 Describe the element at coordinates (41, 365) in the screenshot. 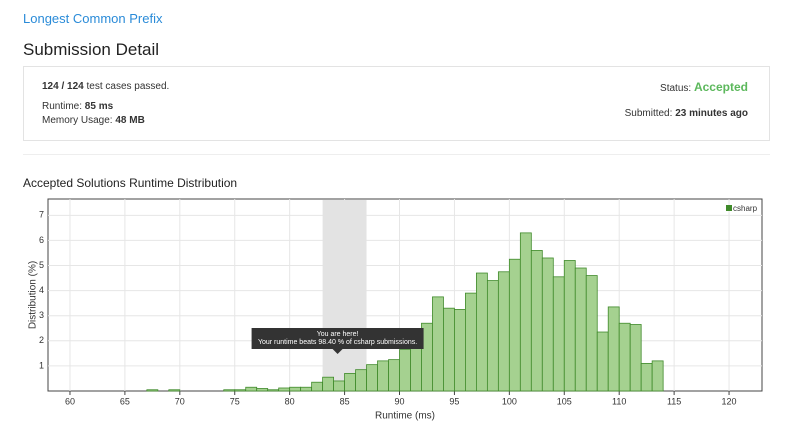

I see `y-tick-label: 1` at that location.